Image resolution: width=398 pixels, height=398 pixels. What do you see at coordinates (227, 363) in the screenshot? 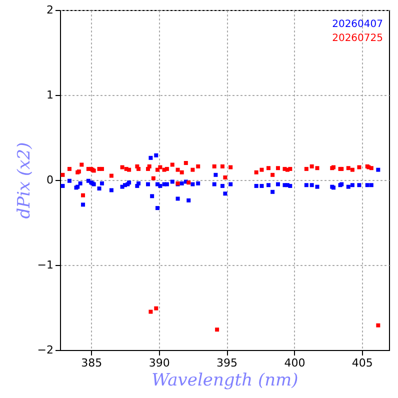
I see `x-tick-label: 395` at bounding box center [227, 363].